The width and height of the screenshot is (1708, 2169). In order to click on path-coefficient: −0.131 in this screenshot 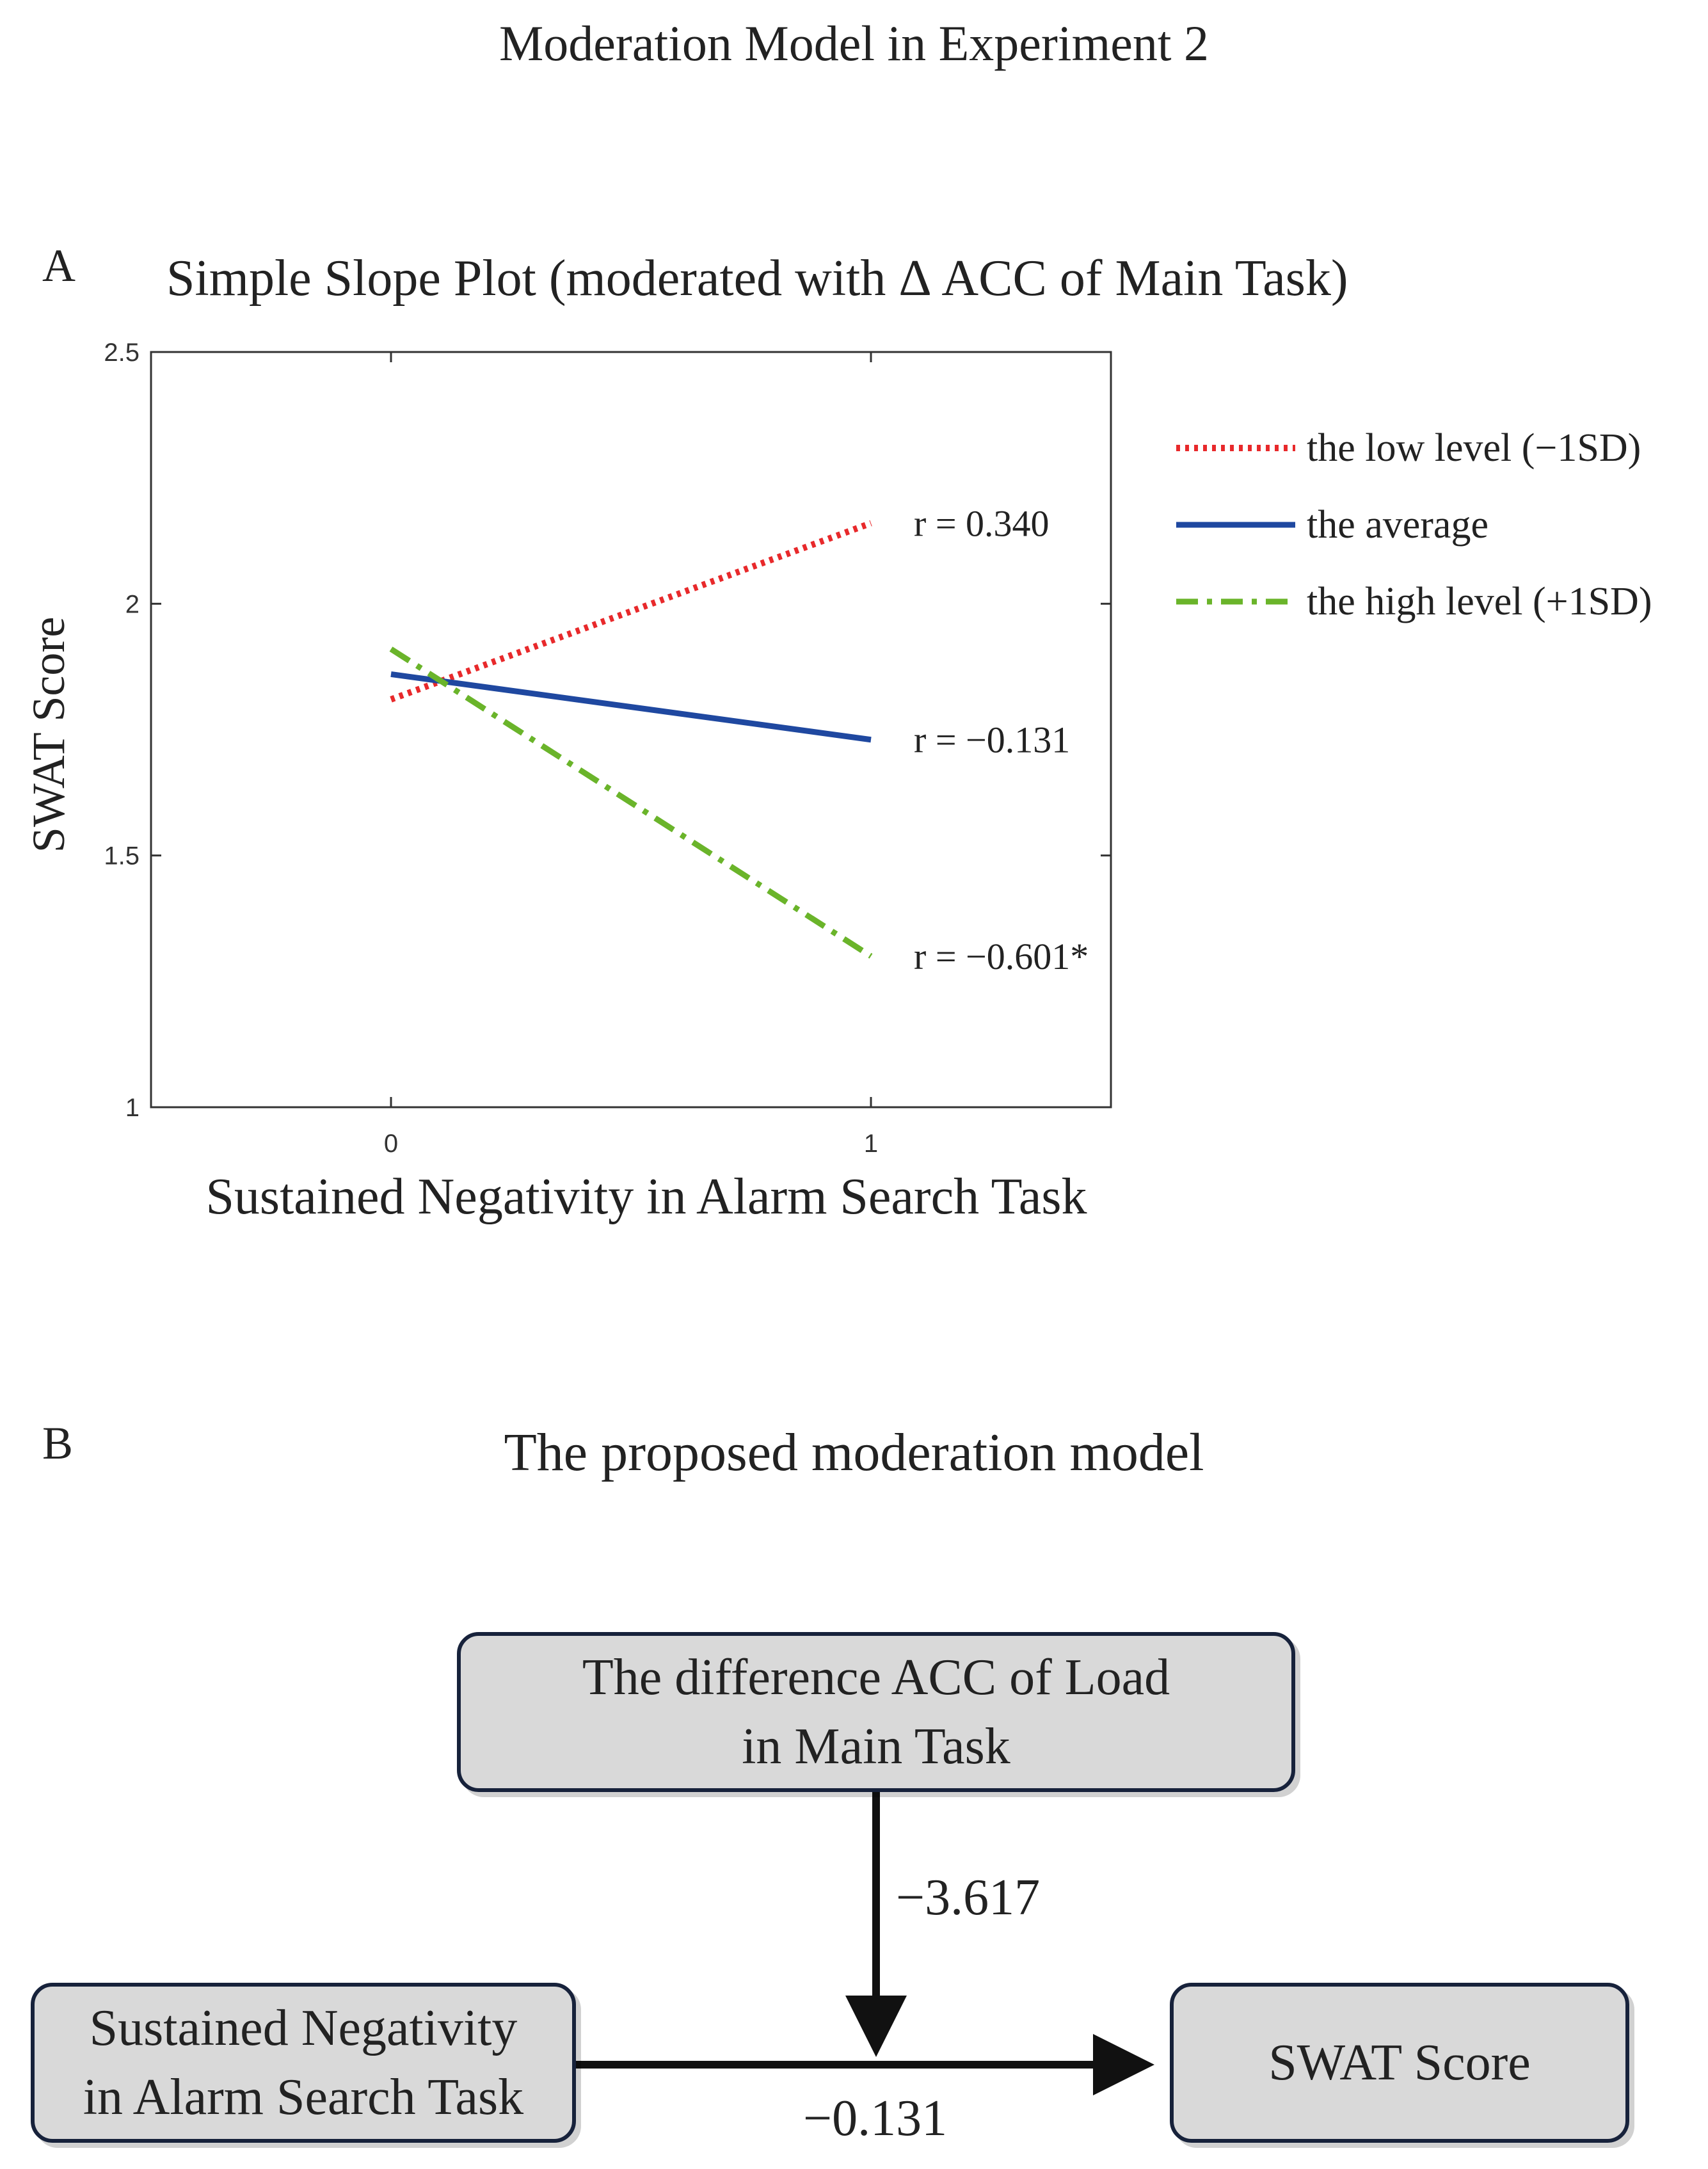, I will do `click(875, 2118)`.